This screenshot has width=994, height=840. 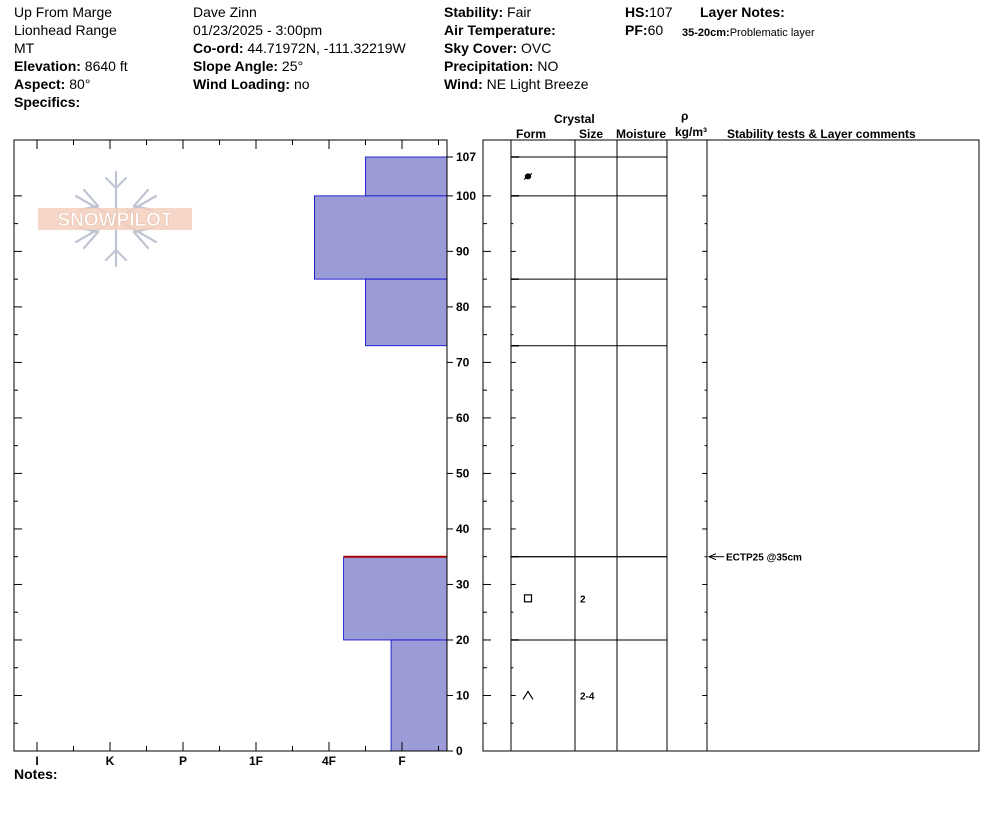 What do you see at coordinates (463, 251) in the screenshot?
I see `depth-label-90: 90` at bounding box center [463, 251].